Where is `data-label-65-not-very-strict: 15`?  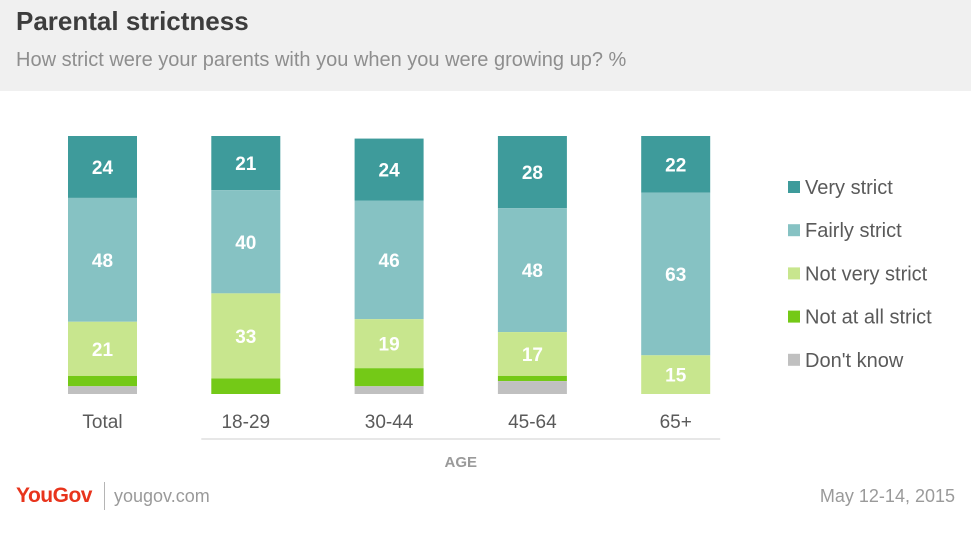
data-label-65-not-very-strict: 15 is located at coordinates (676, 376).